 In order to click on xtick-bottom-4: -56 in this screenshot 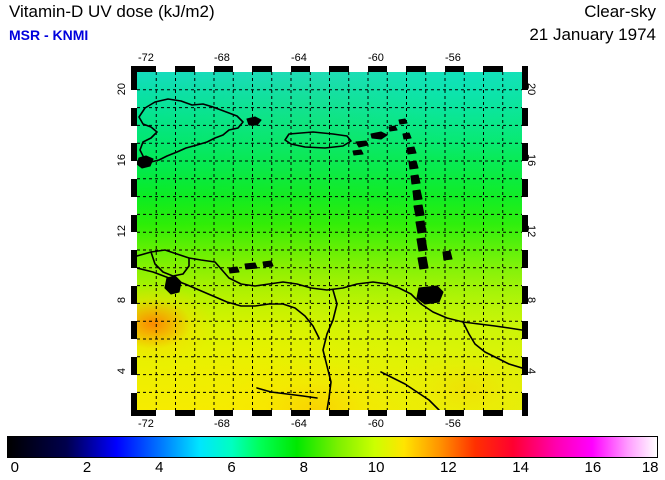, I will do `click(453, 424)`.